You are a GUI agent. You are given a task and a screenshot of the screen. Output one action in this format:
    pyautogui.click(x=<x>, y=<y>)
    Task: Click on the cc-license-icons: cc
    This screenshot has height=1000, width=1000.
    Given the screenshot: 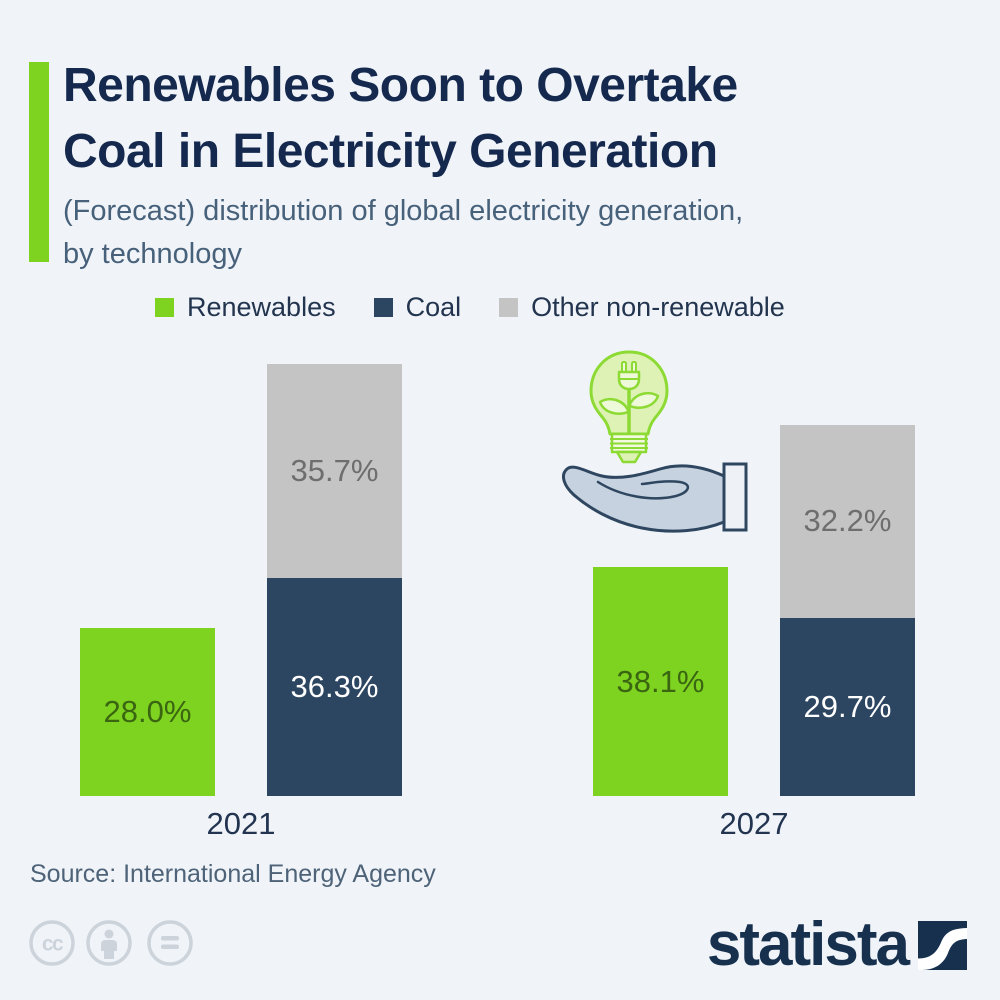 What is the action you would take?
    pyautogui.click(x=112, y=943)
    